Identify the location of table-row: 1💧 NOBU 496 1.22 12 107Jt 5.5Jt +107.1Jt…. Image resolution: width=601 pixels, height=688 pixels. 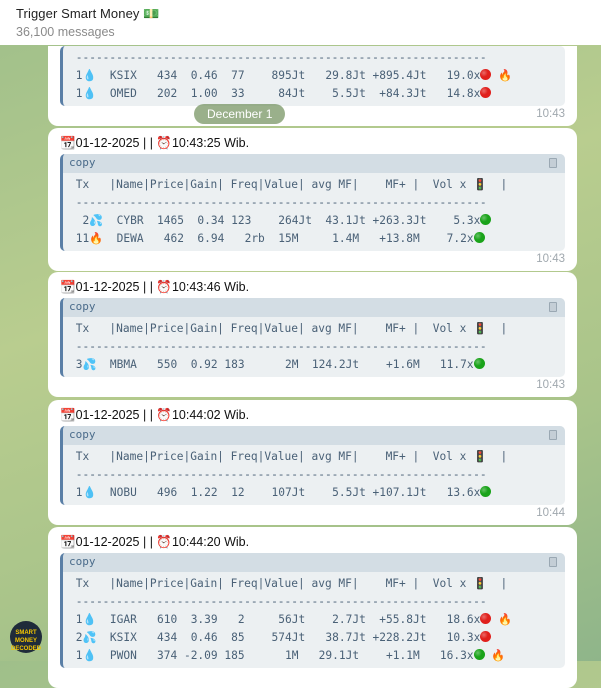
(314, 493).